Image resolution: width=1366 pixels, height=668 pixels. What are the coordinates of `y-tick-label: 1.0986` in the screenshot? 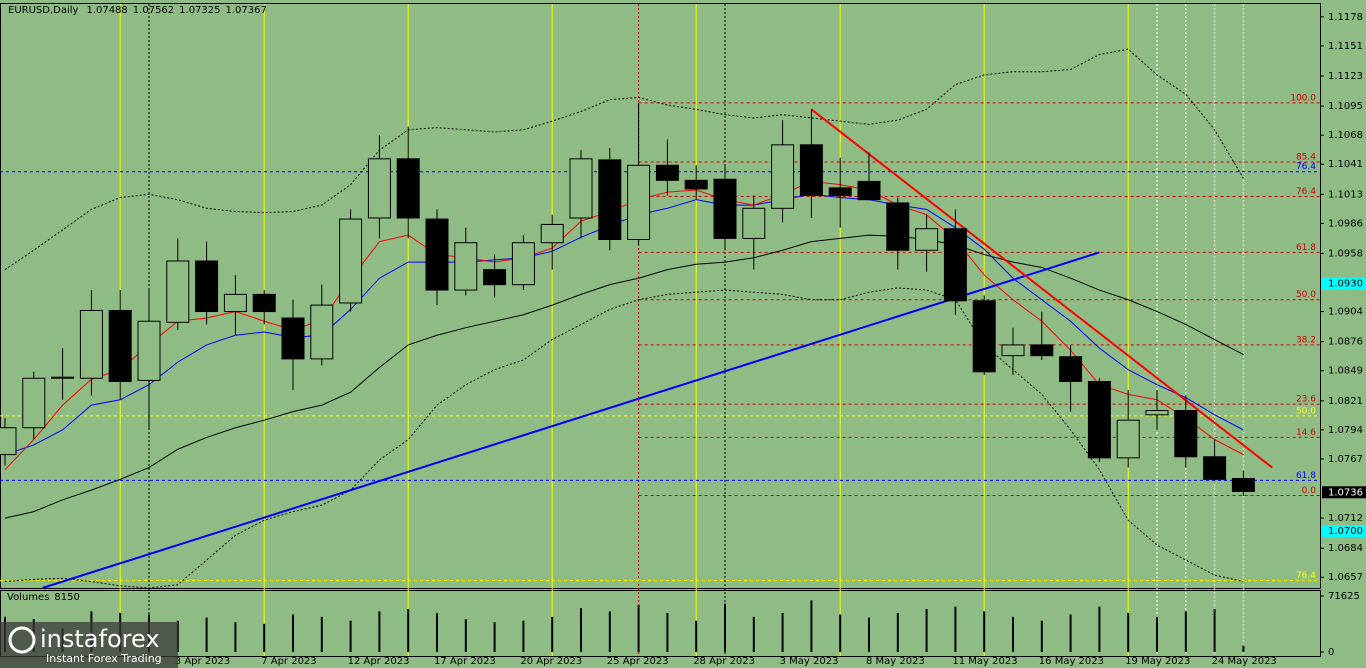 It's located at (1345, 223).